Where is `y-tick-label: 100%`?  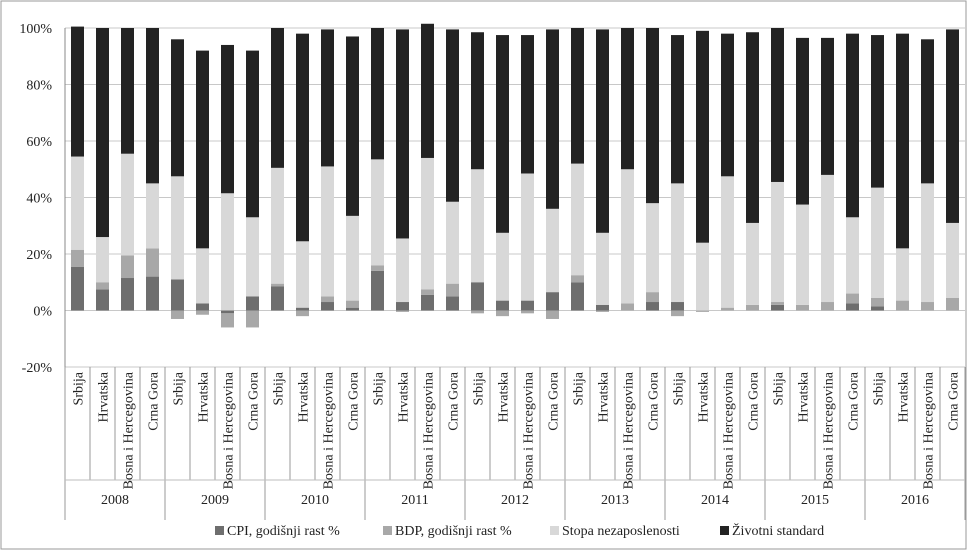
y-tick-label: 100% is located at coordinates (35, 29).